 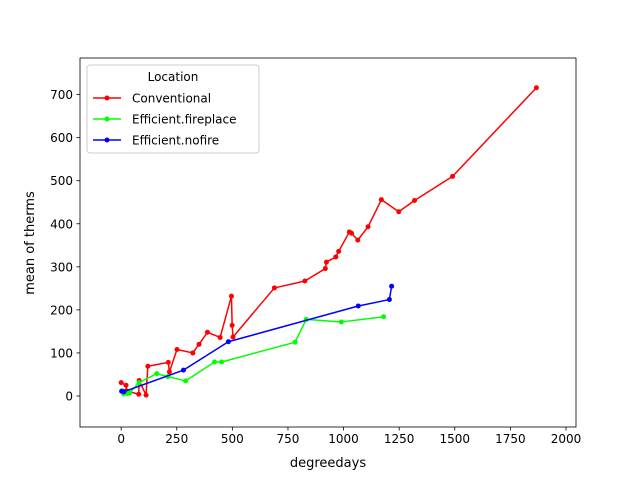 I want to click on y-tick-label-0: 0, so click(x=69, y=396).